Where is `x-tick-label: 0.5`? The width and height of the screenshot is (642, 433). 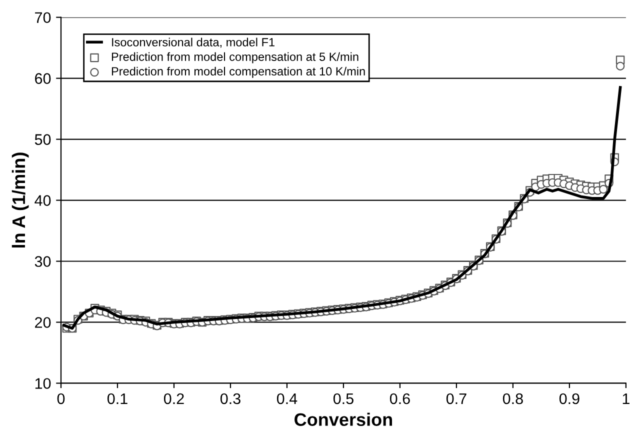
x-tick-label: 0.5 is located at coordinates (343, 398).